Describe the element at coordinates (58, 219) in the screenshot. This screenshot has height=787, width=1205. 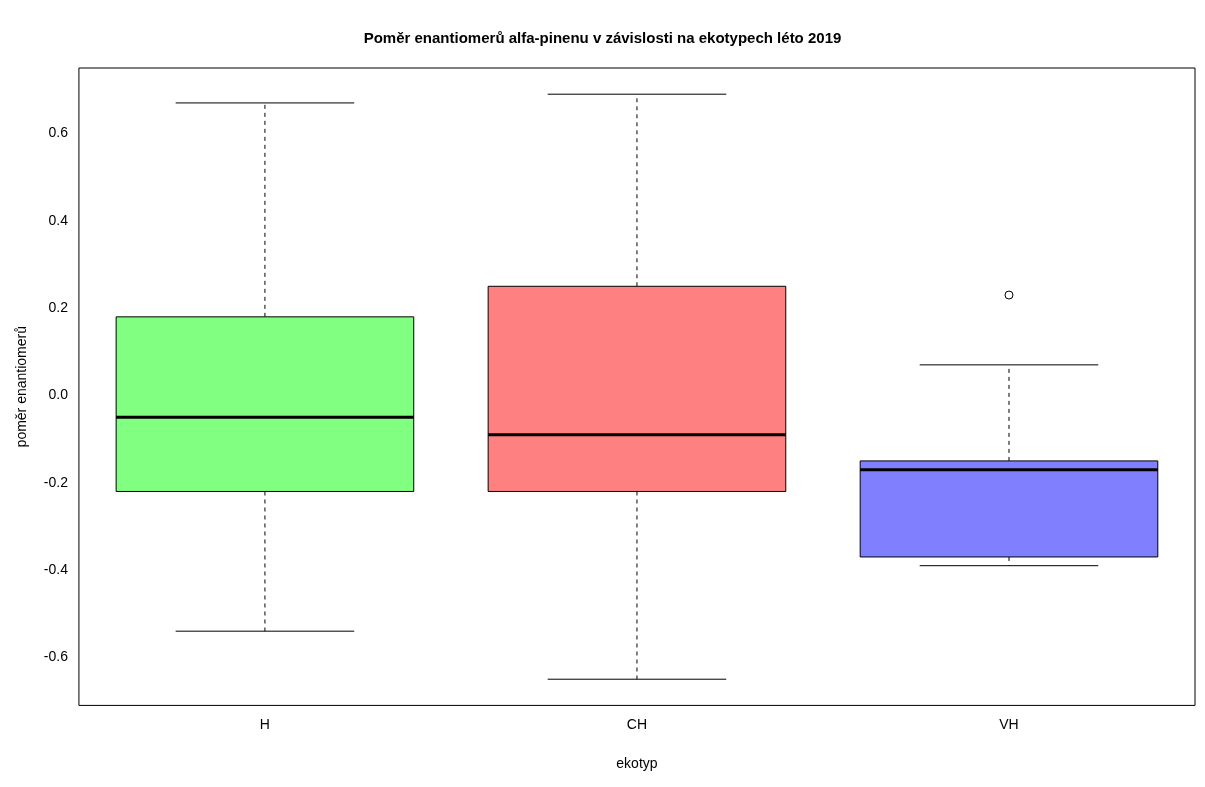
I see `y-tick-label: 0.4` at that location.